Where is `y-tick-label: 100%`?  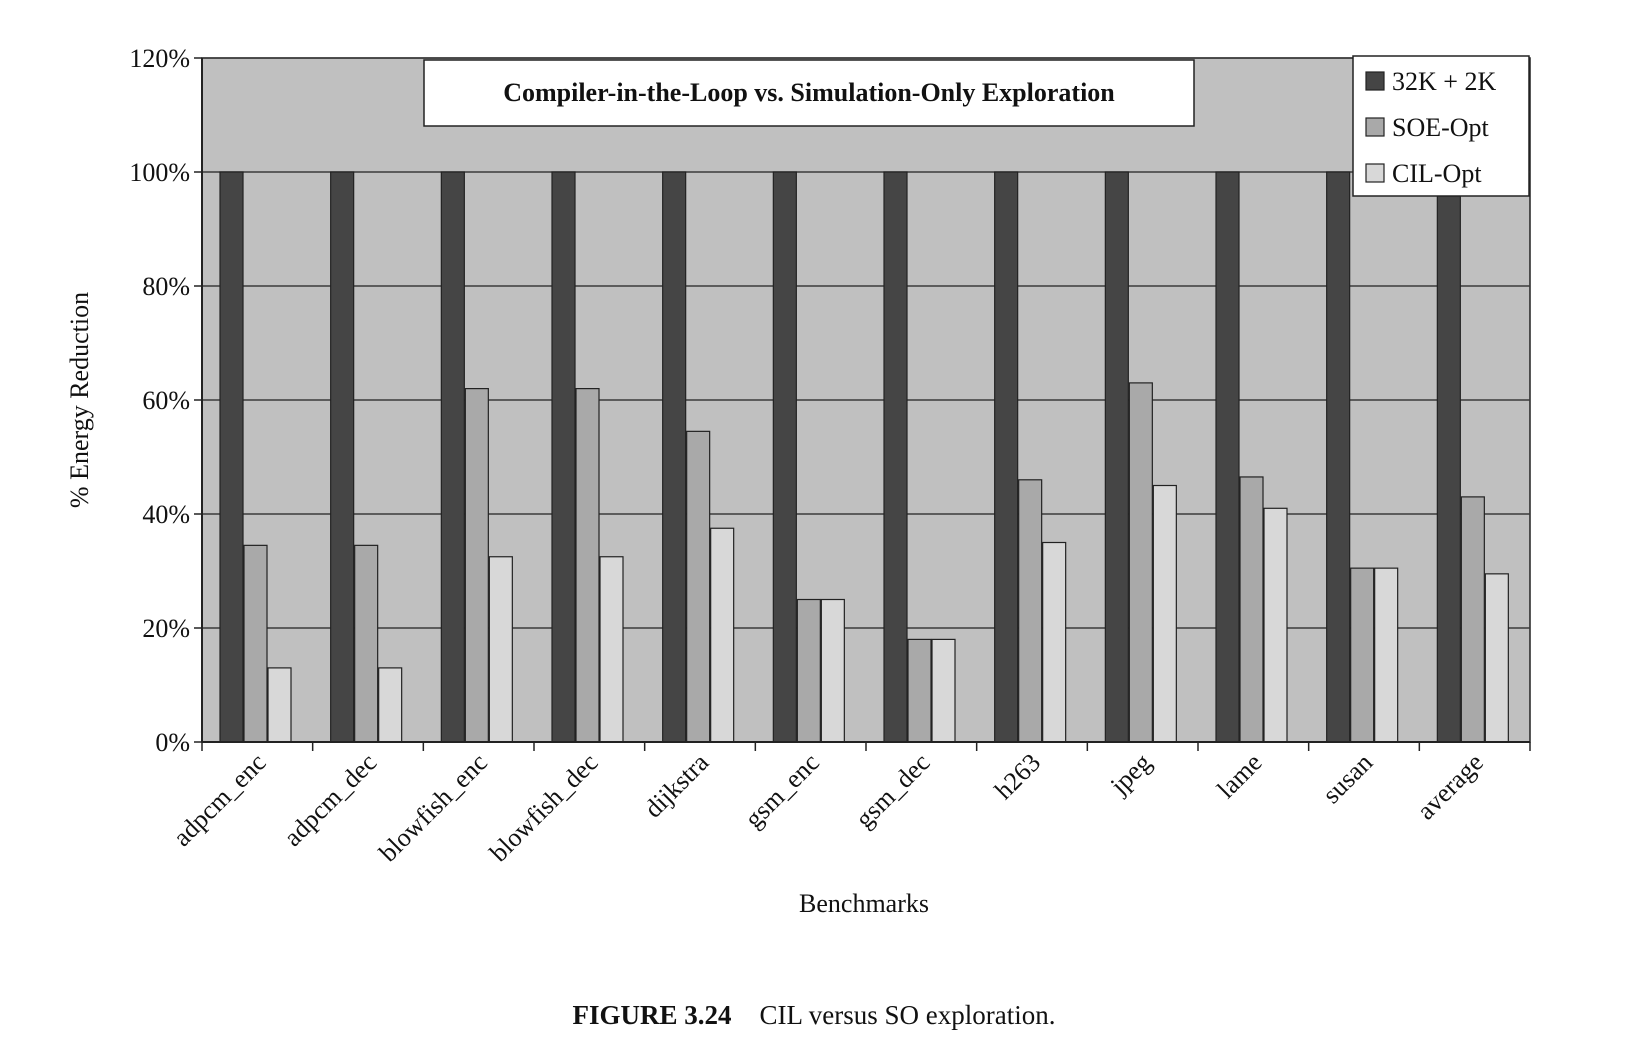
y-tick-label: 100% is located at coordinates (159, 172).